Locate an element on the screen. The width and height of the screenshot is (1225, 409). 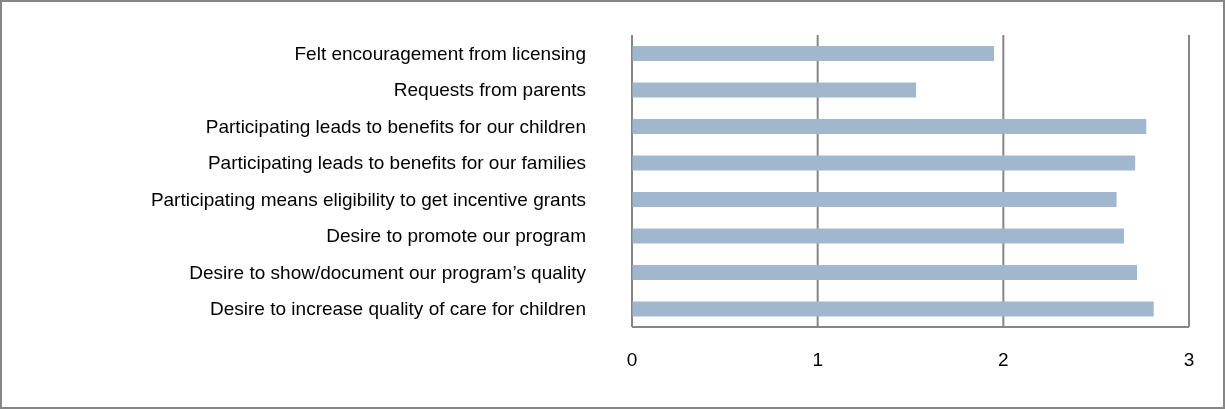
y-tick-label: Desire to show/document our program’s quality is located at coordinates (388, 272).